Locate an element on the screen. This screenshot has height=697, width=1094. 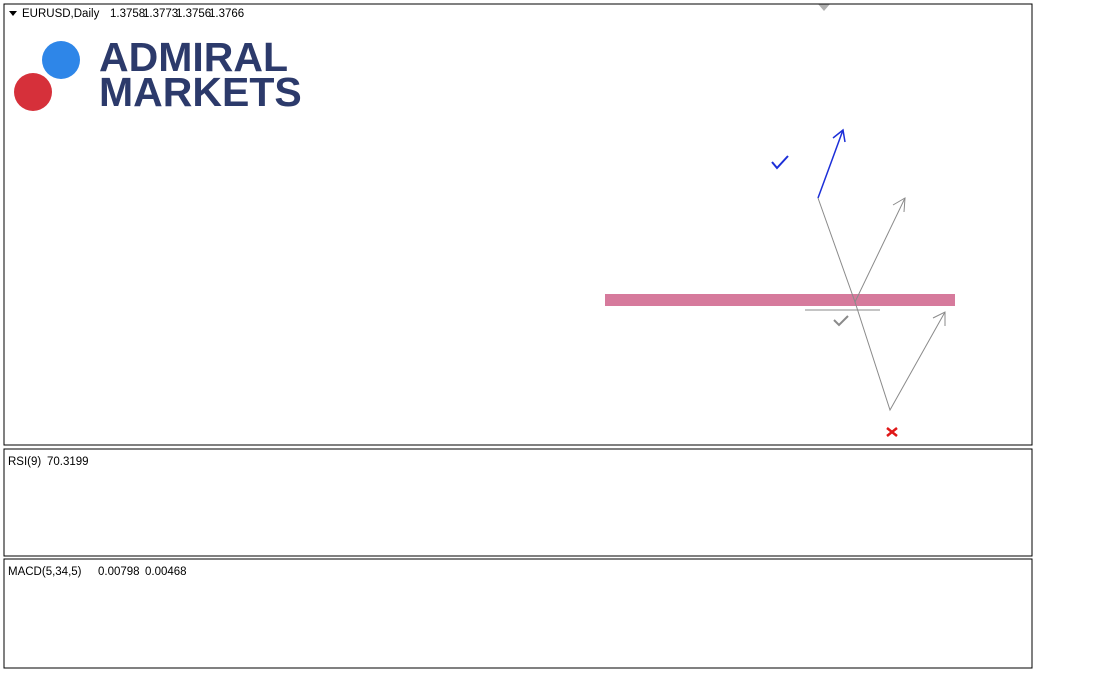
logo-circle-red is located at coordinates (33, 92).